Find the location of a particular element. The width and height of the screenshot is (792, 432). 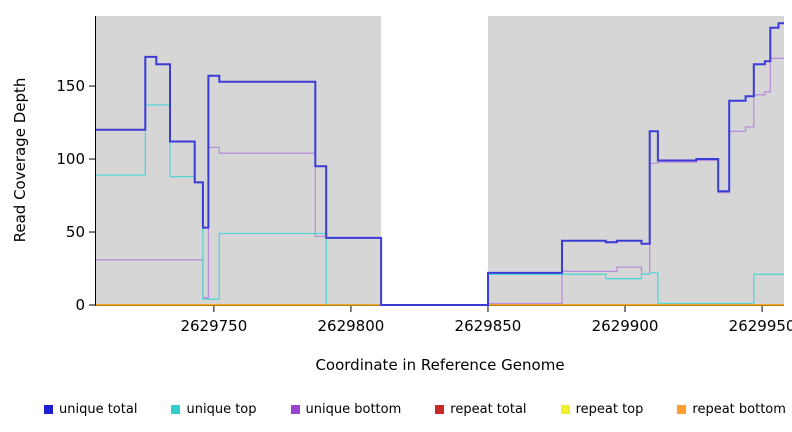

legend-label: repeat bottom is located at coordinates (739, 409).